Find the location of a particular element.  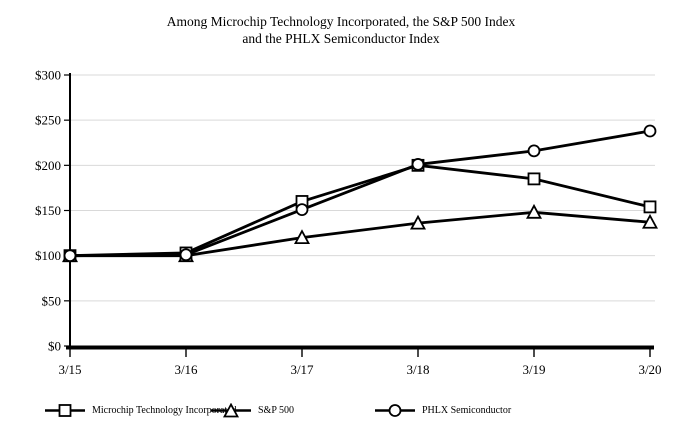

y-tick-label: $0 is located at coordinates (54, 346).